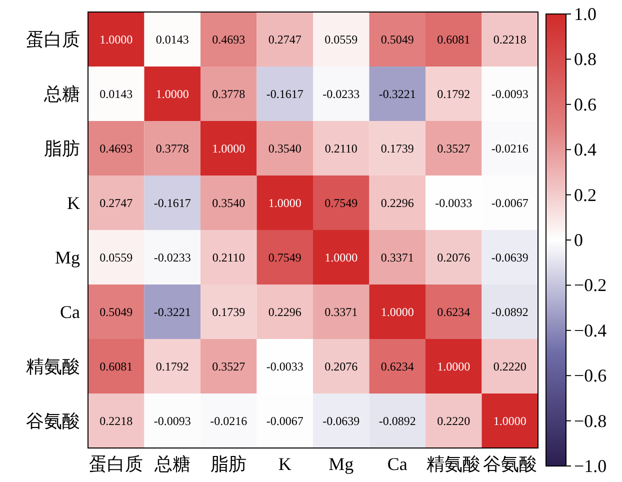 Image resolution: width=622 pixels, height=482 pixels. What do you see at coordinates (70, 312) in the screenshot?
I see `y-tick-label: Ca` at bounding box center [70, 312].